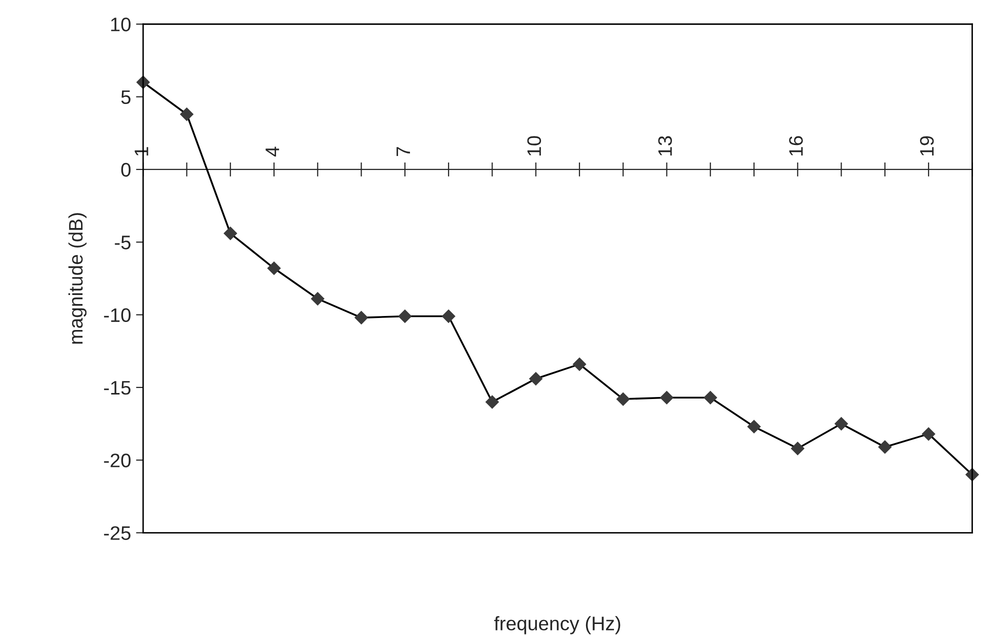 This screenshot has height=635, width=987. What do you see at coordinates (77, 278) in the screenshot?
I see `y-axis-title: magnitude (dB)` at bounding box center [77, 278].